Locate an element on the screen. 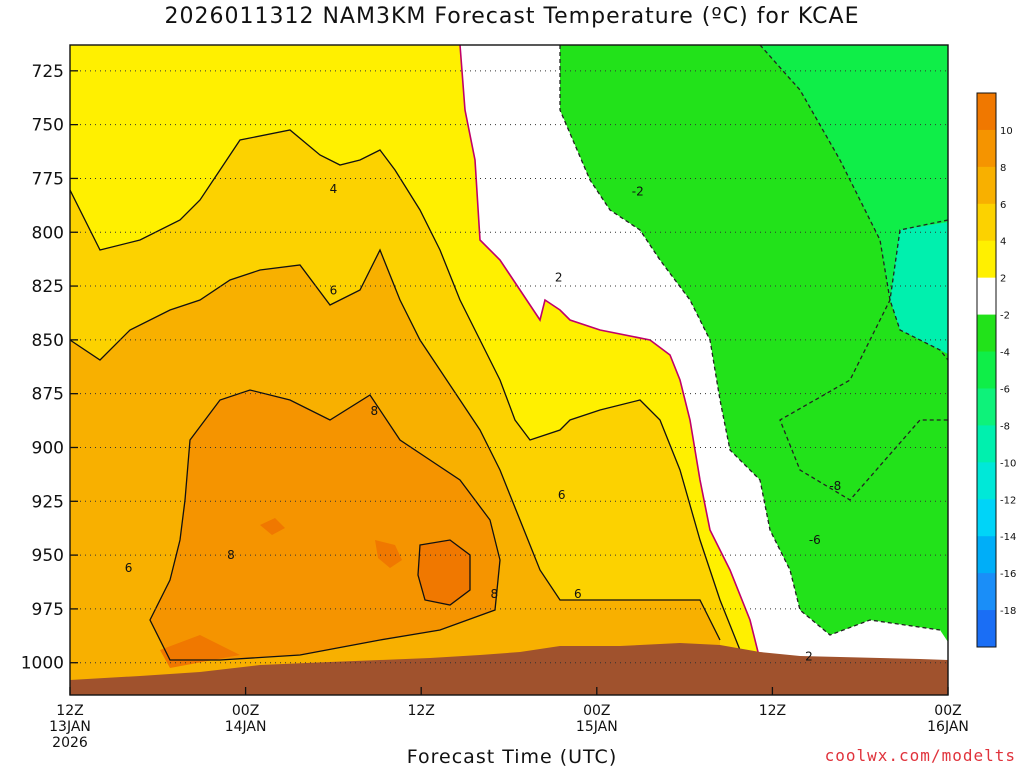  colorbar-tick-10: -12 is located at coordinates (1008, 500).